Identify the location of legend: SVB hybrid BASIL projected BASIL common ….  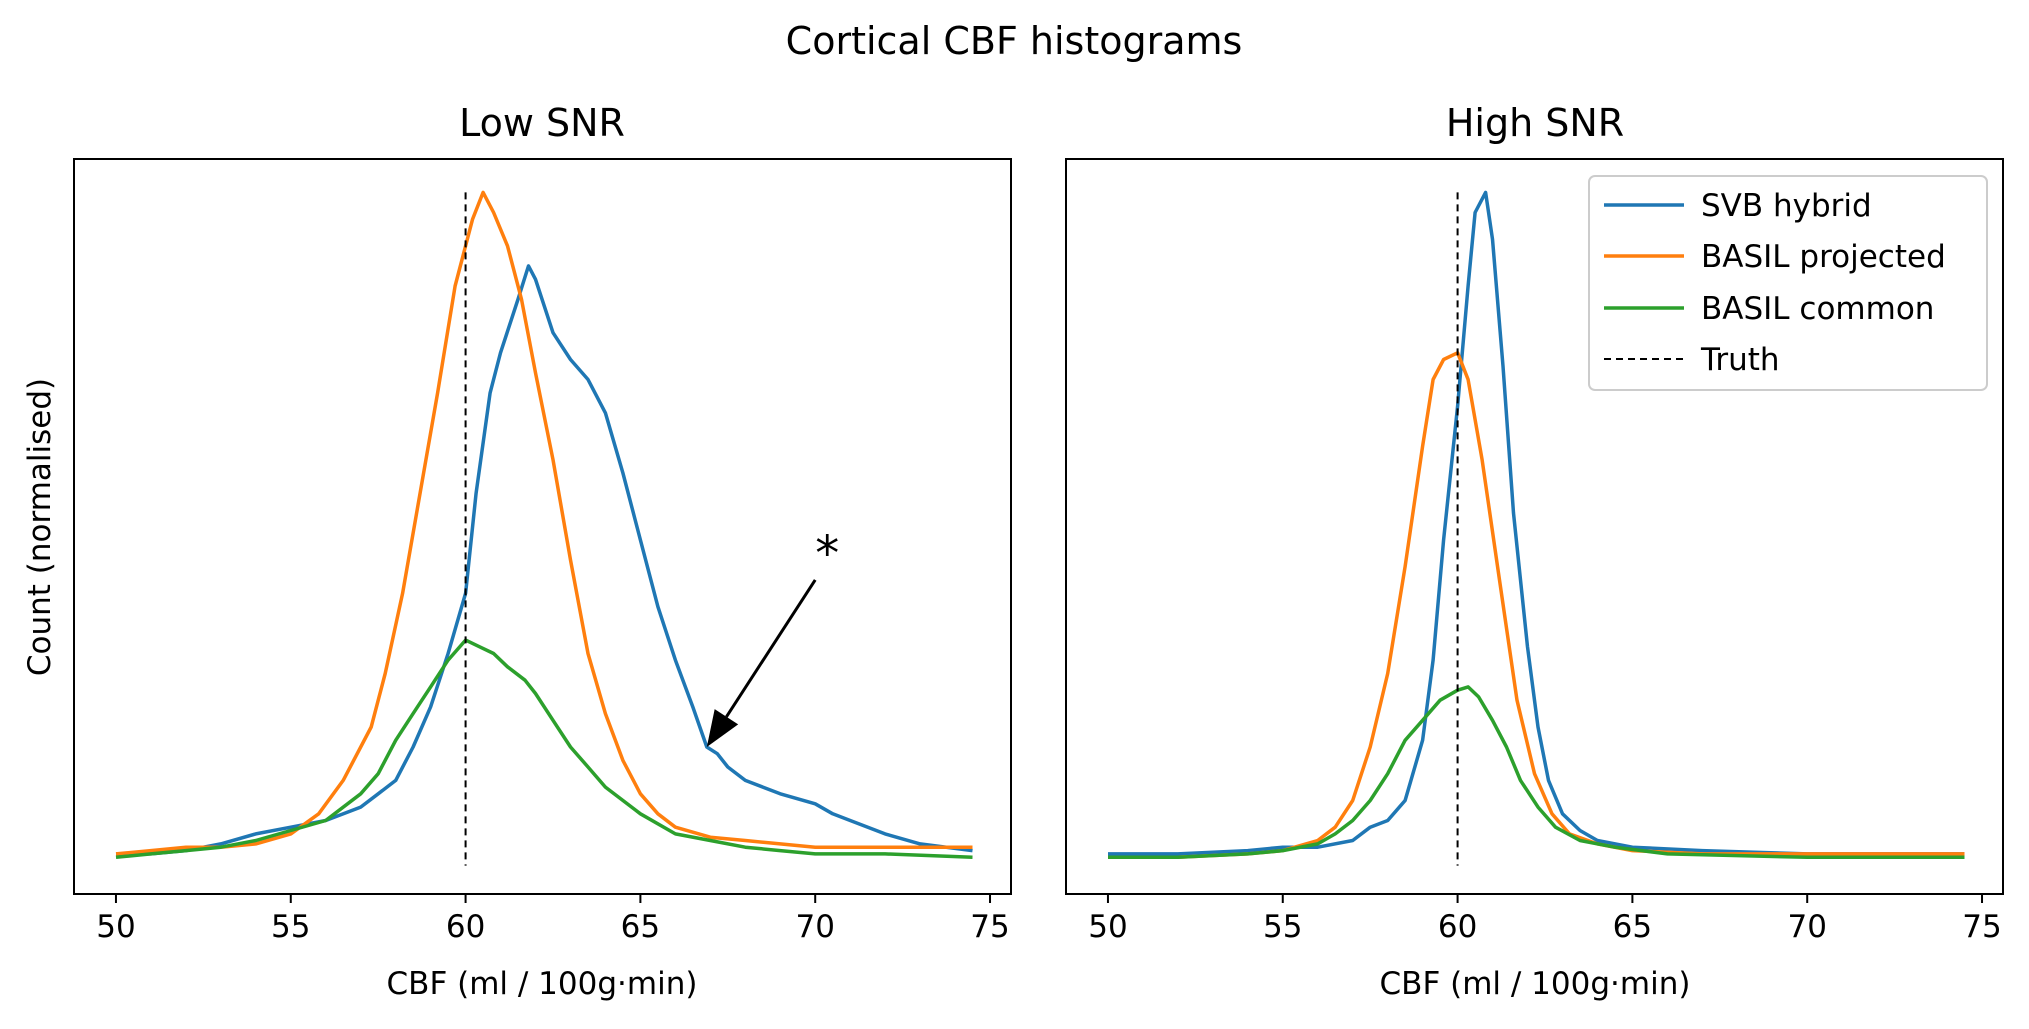
(1788, 283).